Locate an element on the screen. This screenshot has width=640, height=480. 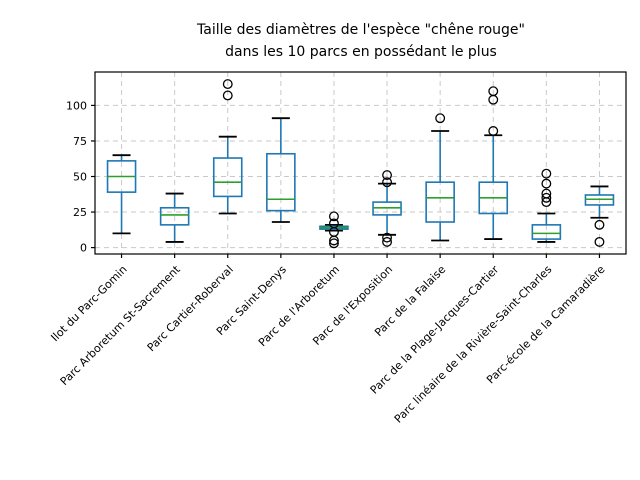
y-tick-label: 75 is located at coordinates (80, 141).